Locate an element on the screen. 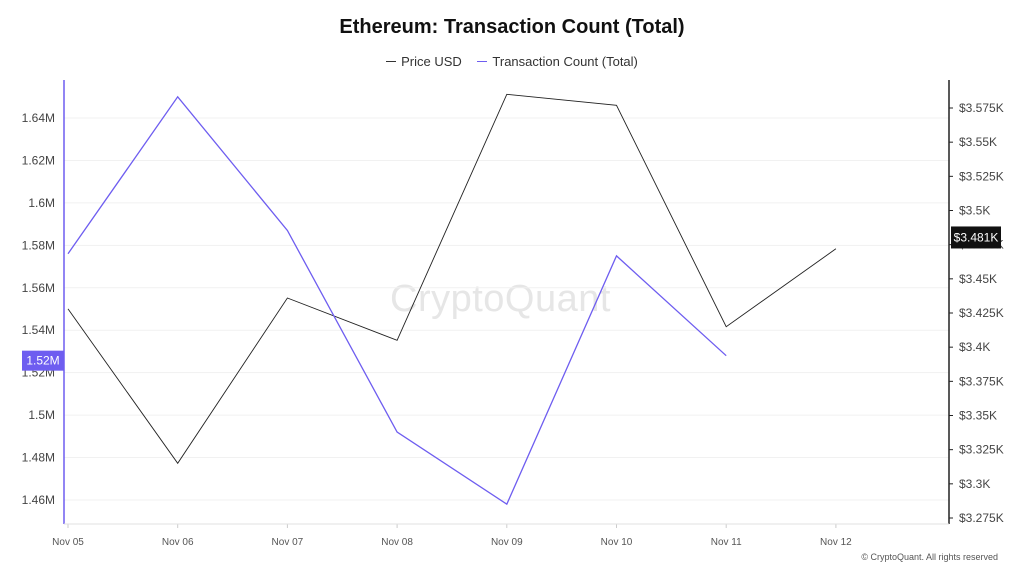 Image resolution: width=1024 pixels, height=576 pixels. right-y-tick-label: $3.425K is located at coordinates (981, 313).